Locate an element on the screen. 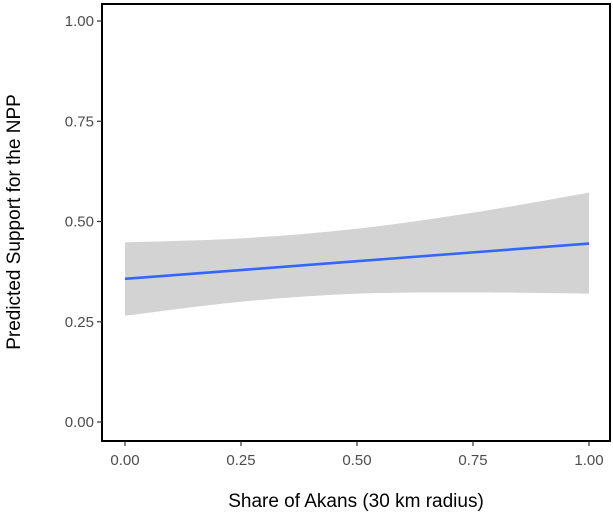 The width and height of the screenshot is (613, 516). y-axis-title: Predicted Support for the NPP is located at coordinates (14, 222).